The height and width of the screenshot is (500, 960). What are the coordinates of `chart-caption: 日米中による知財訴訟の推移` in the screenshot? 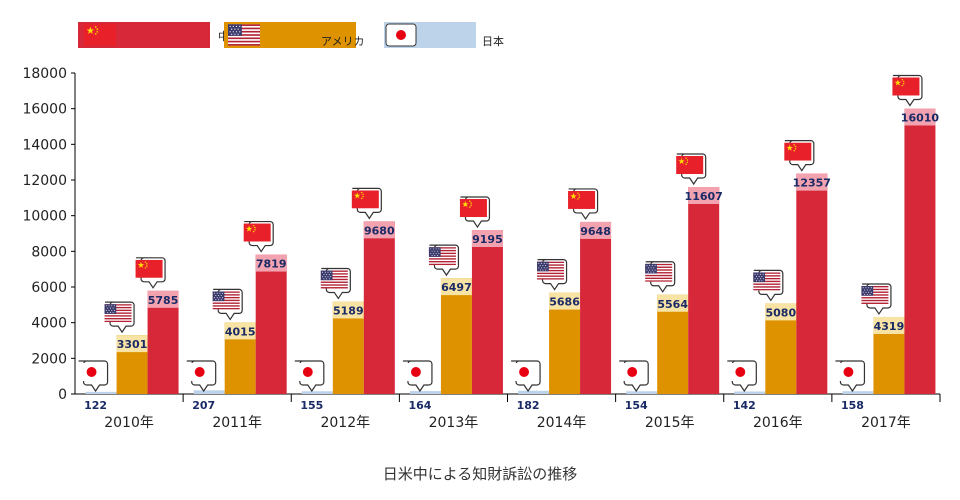 It's located at (480, 474).